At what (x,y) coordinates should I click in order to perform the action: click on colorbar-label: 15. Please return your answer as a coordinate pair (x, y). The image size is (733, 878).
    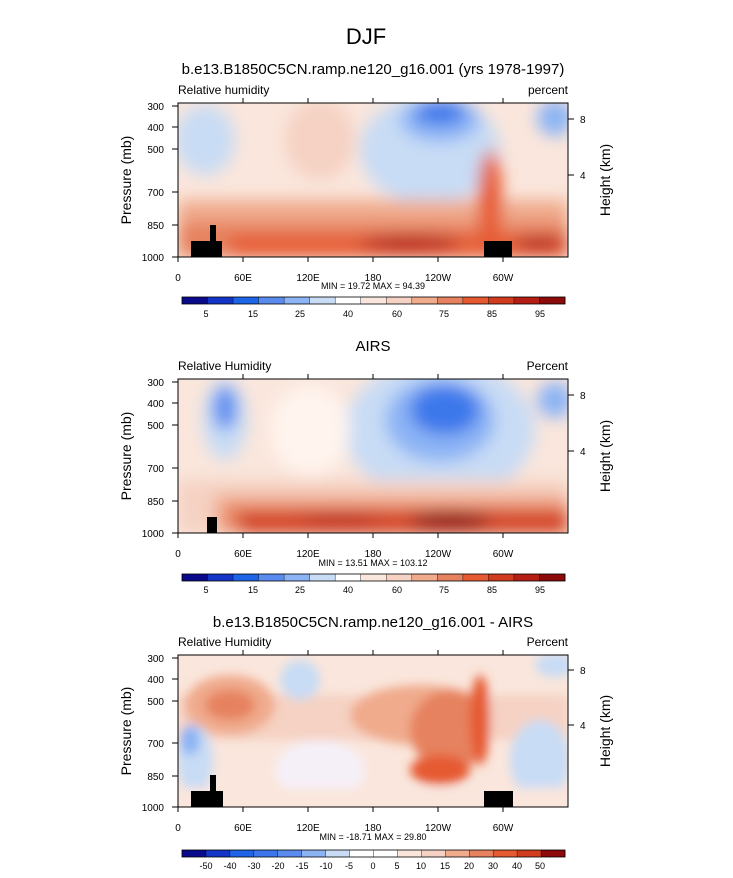
    Looking at the image, I should click on (253, 590).